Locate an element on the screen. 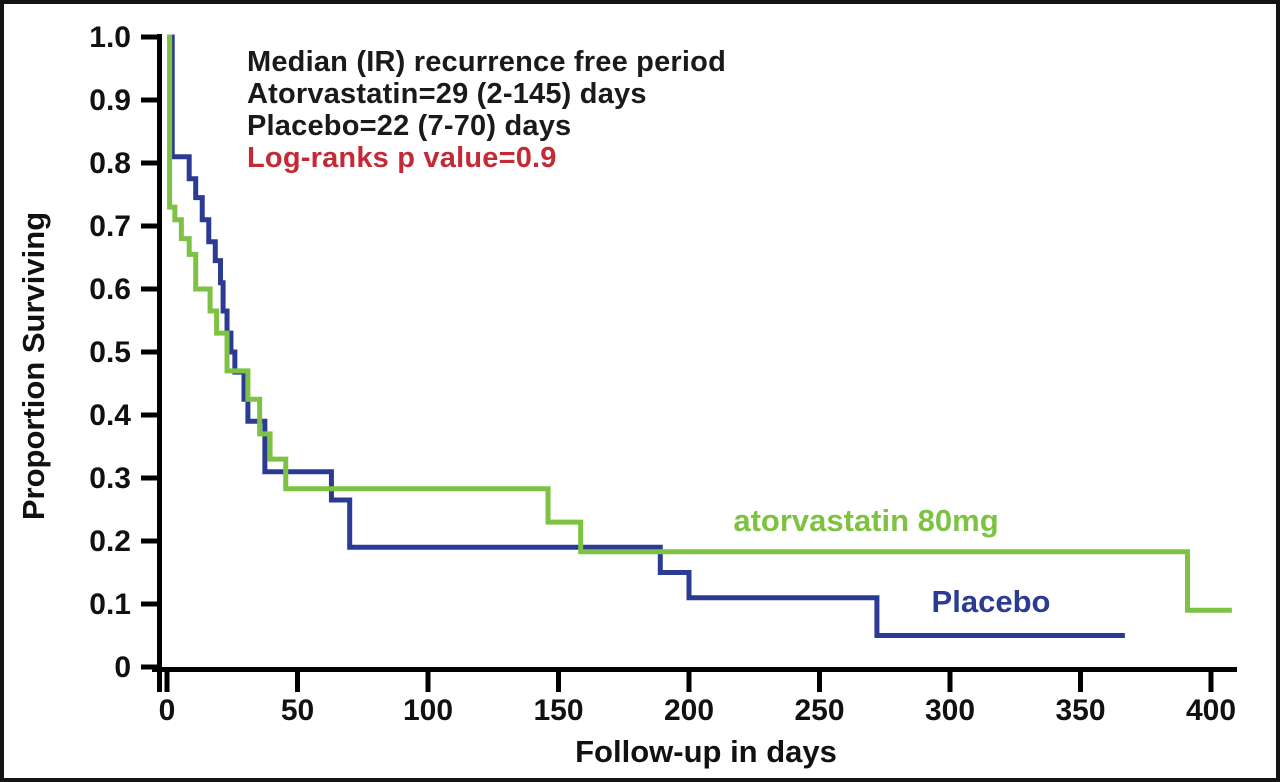 This screenshot has width=1280, height=782. y-tick-label: 0.5 is located at coordinates (110, 352).